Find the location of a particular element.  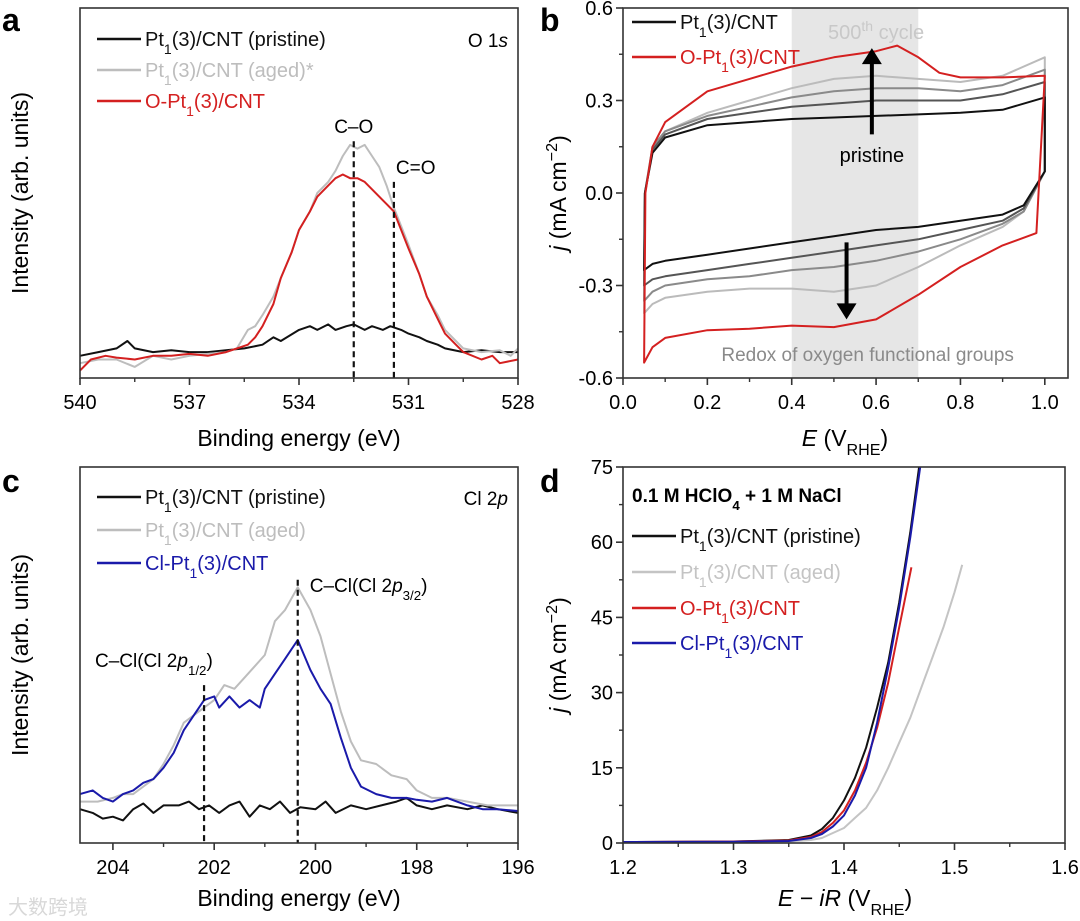

x-tick-label: 0.0 is located at coordinates (623, 403).